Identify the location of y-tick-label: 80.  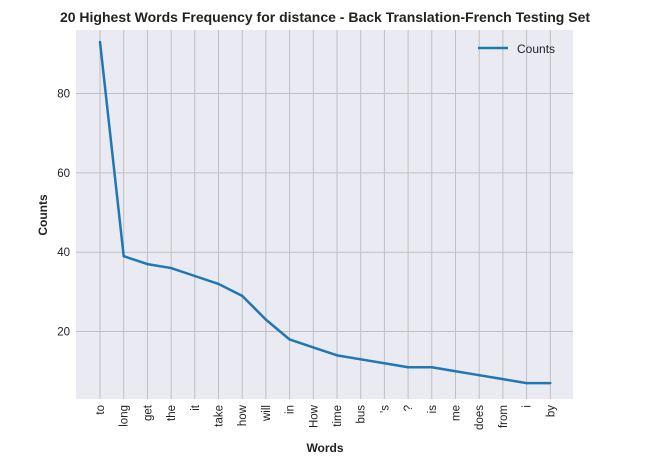
(63, 94).